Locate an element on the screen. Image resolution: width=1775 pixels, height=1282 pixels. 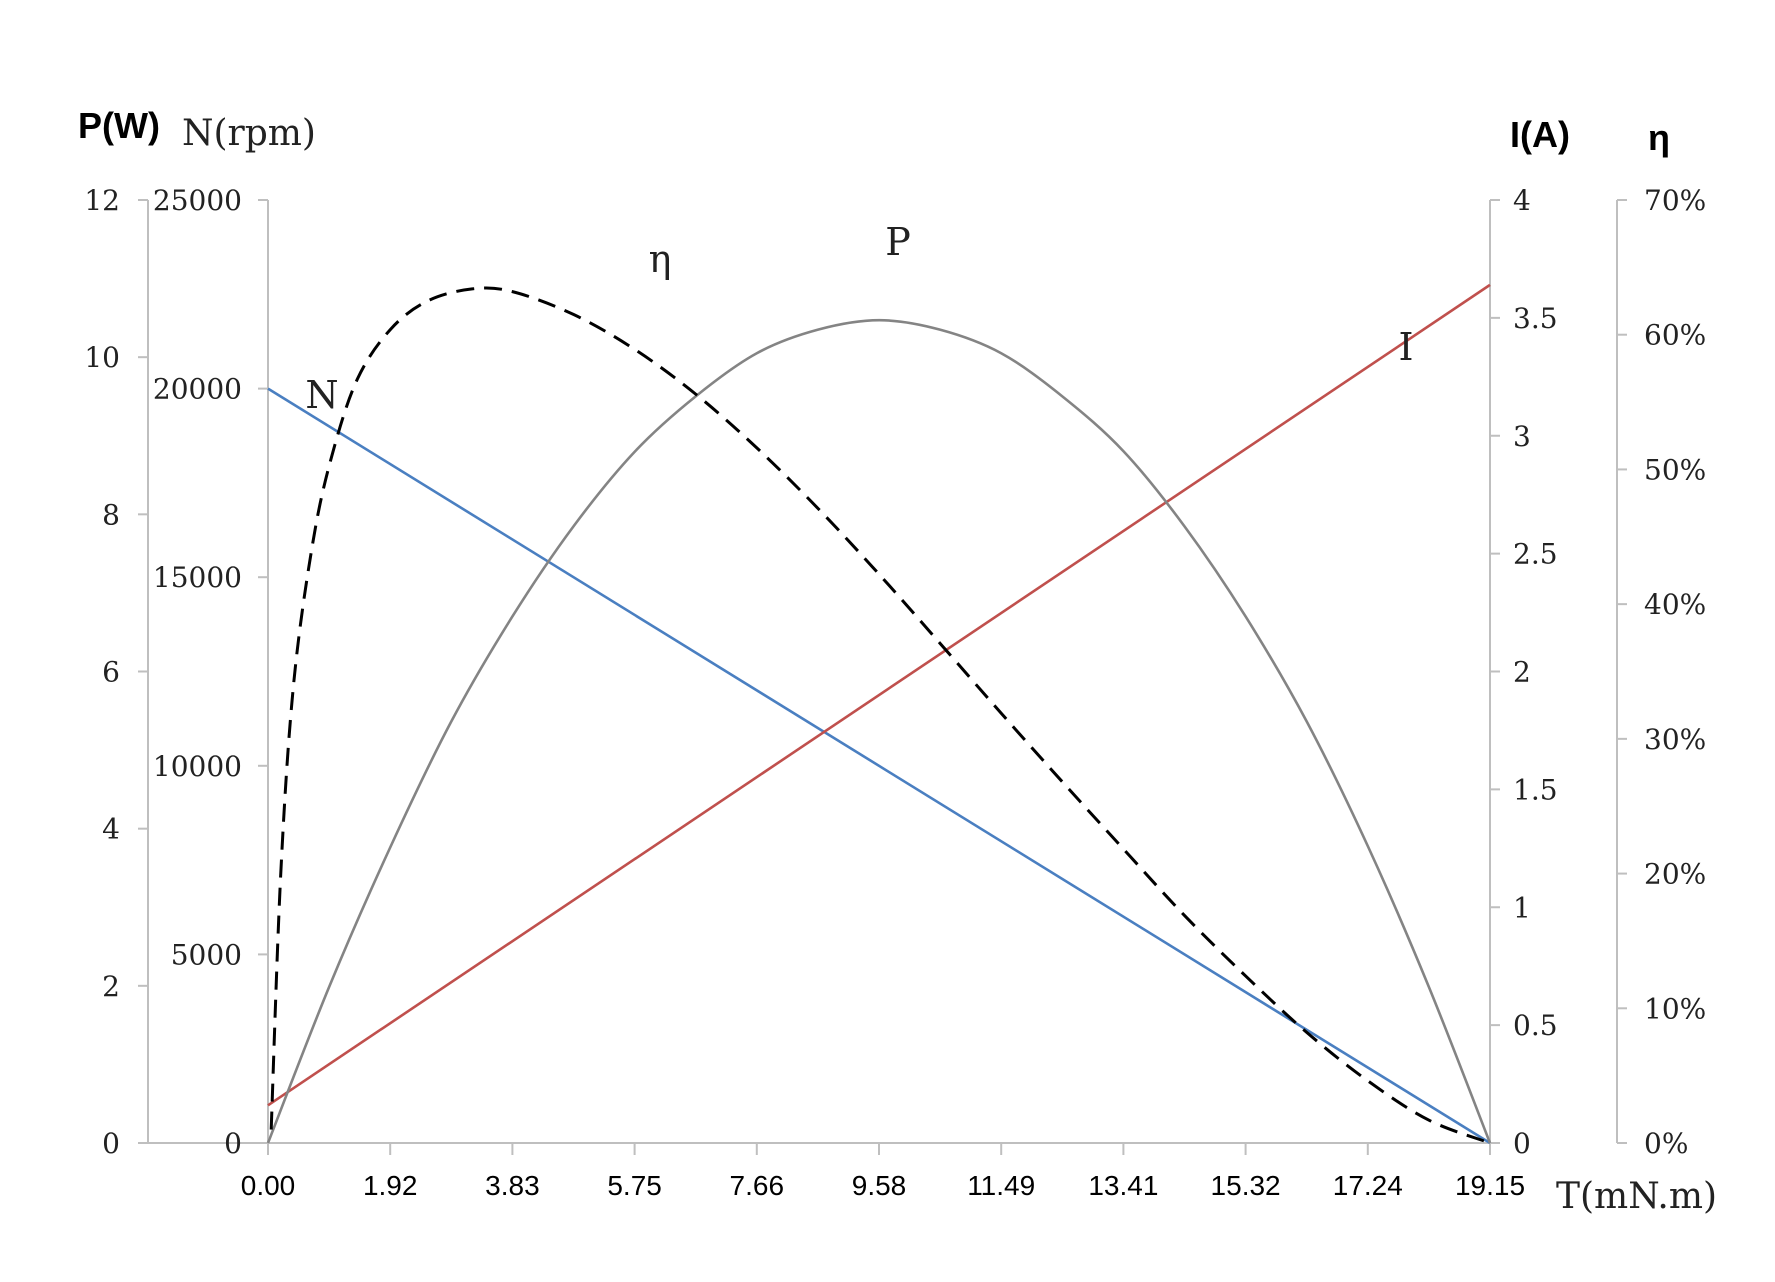
speed-tick-label: 15000 is located at coordinates (197, 577).